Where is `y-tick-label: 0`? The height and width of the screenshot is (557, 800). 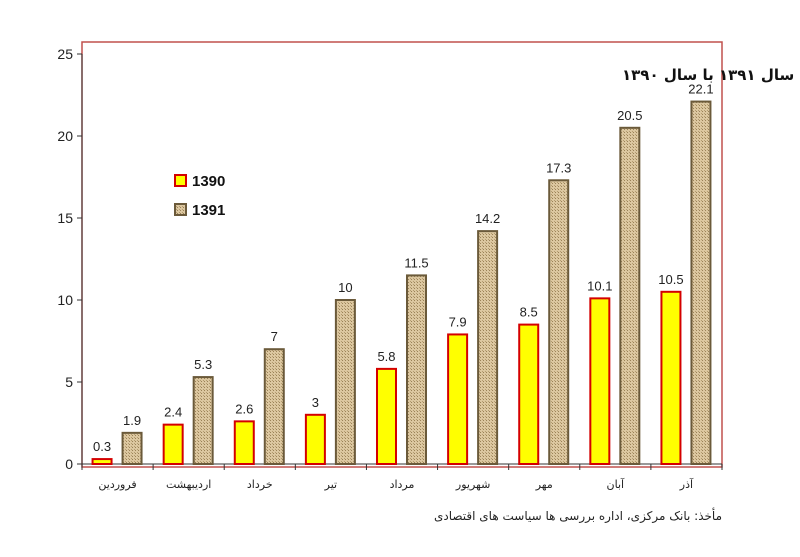 y-tick-label: 0 is located at coordinates (69, 464).